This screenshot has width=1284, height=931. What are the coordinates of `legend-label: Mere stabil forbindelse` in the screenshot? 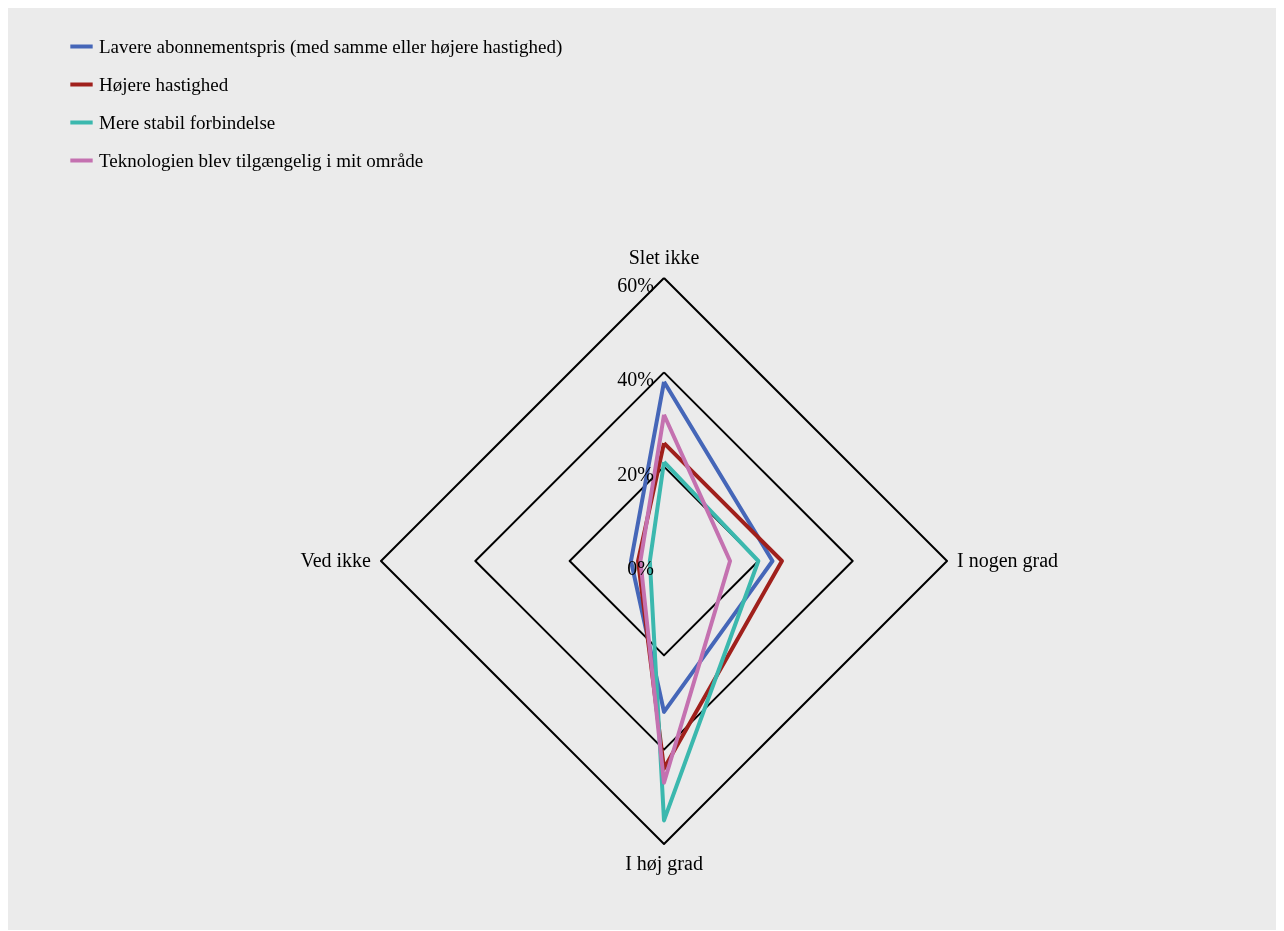 It's located at (187, 122).